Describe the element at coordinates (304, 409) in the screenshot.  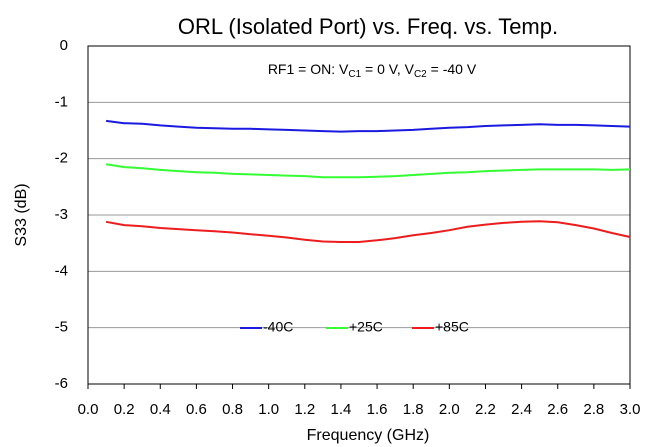
I see `x-tick-label: 1.2` at that location.